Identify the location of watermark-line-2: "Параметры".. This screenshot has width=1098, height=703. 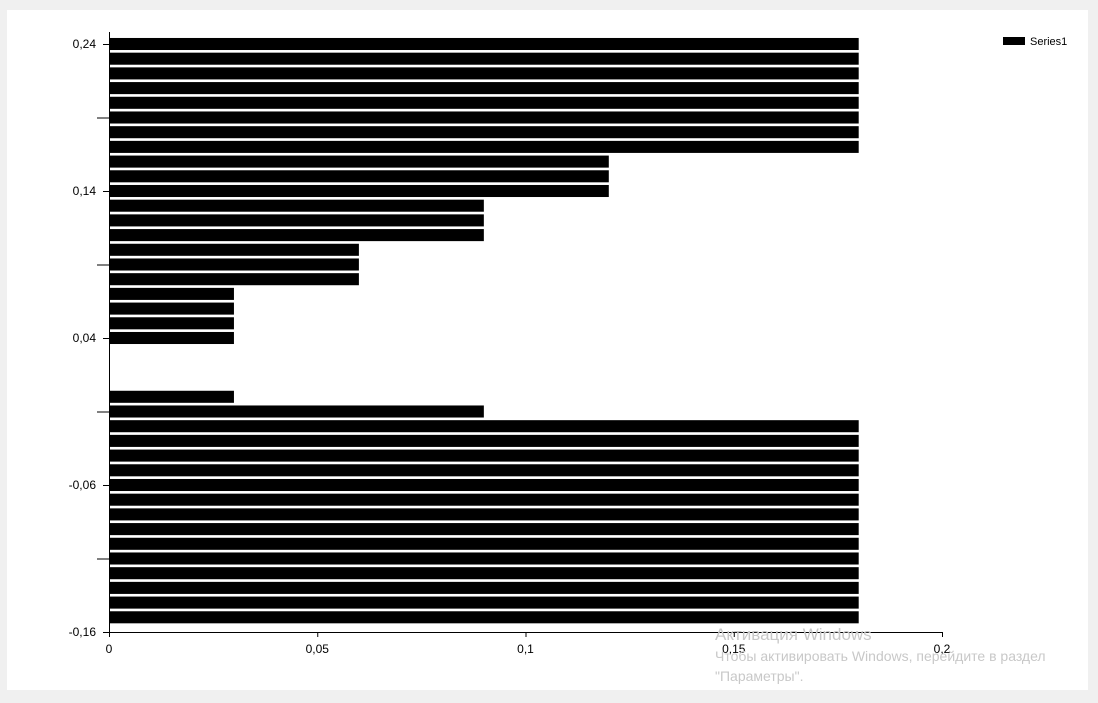
(759, 676).